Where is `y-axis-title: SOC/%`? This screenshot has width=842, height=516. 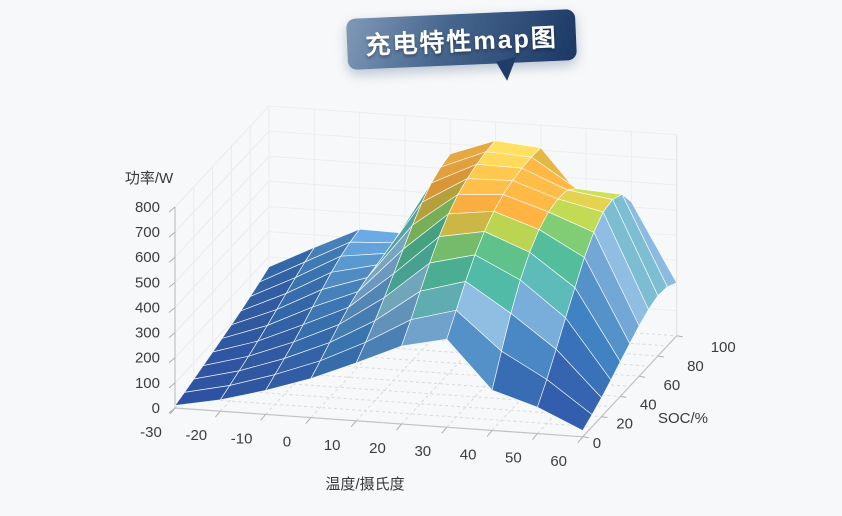 y-axis-title: SOC/% is located at coordinates (682, 418).